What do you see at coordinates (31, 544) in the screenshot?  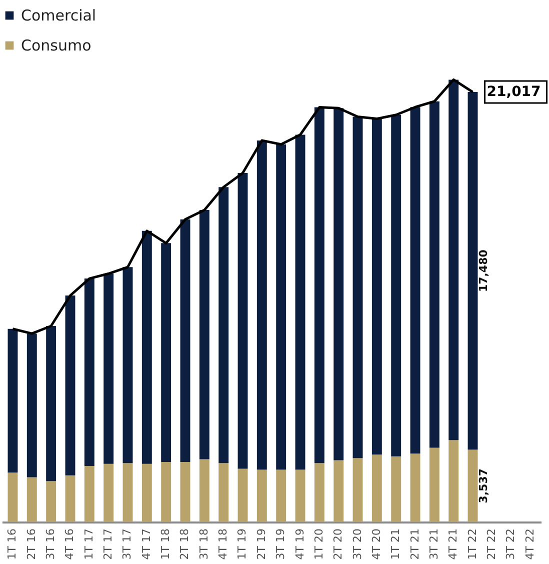 I see `x-tick-label: 2T 16` at bounding box center [31, 544].